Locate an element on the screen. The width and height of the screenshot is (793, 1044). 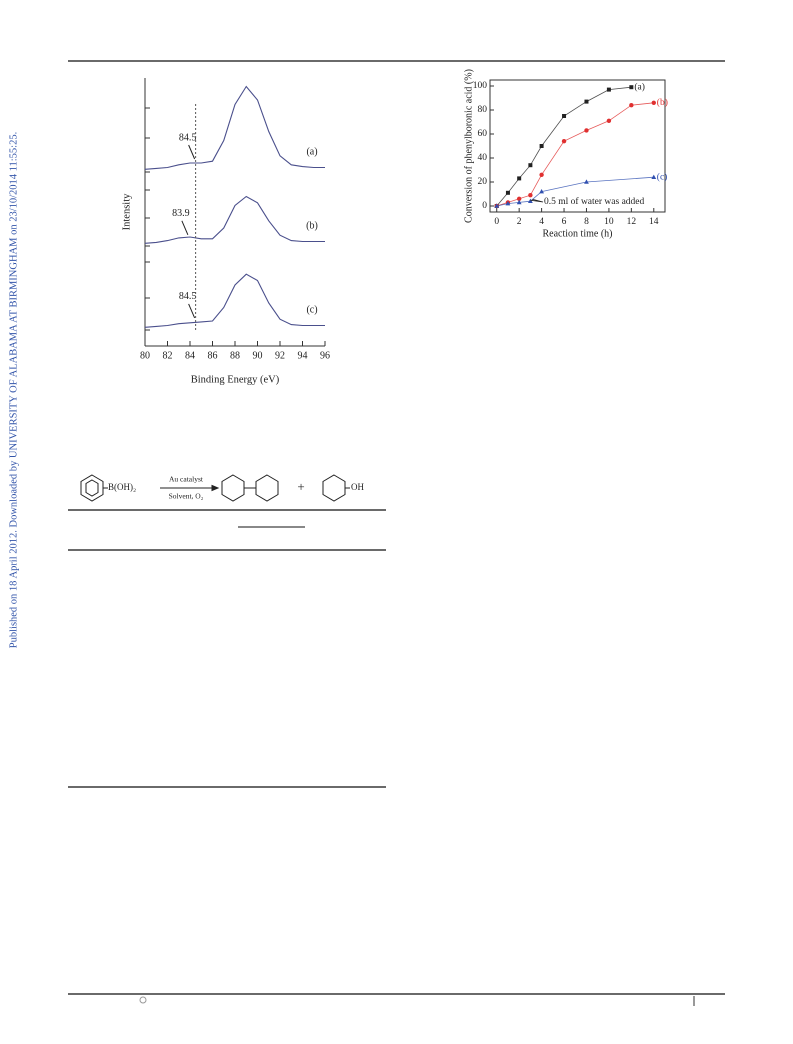
x-tick-label: 0 is located at coordinates (496, 222).